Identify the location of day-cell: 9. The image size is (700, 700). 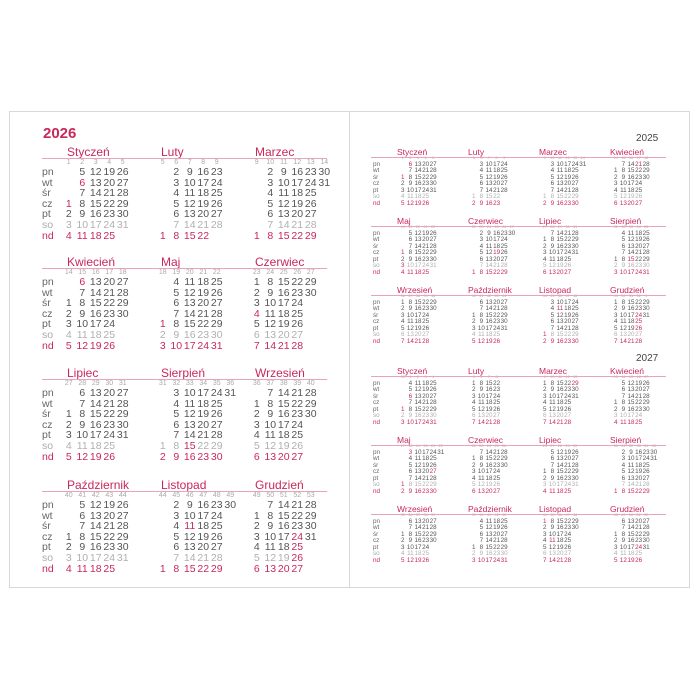
(623, 265).